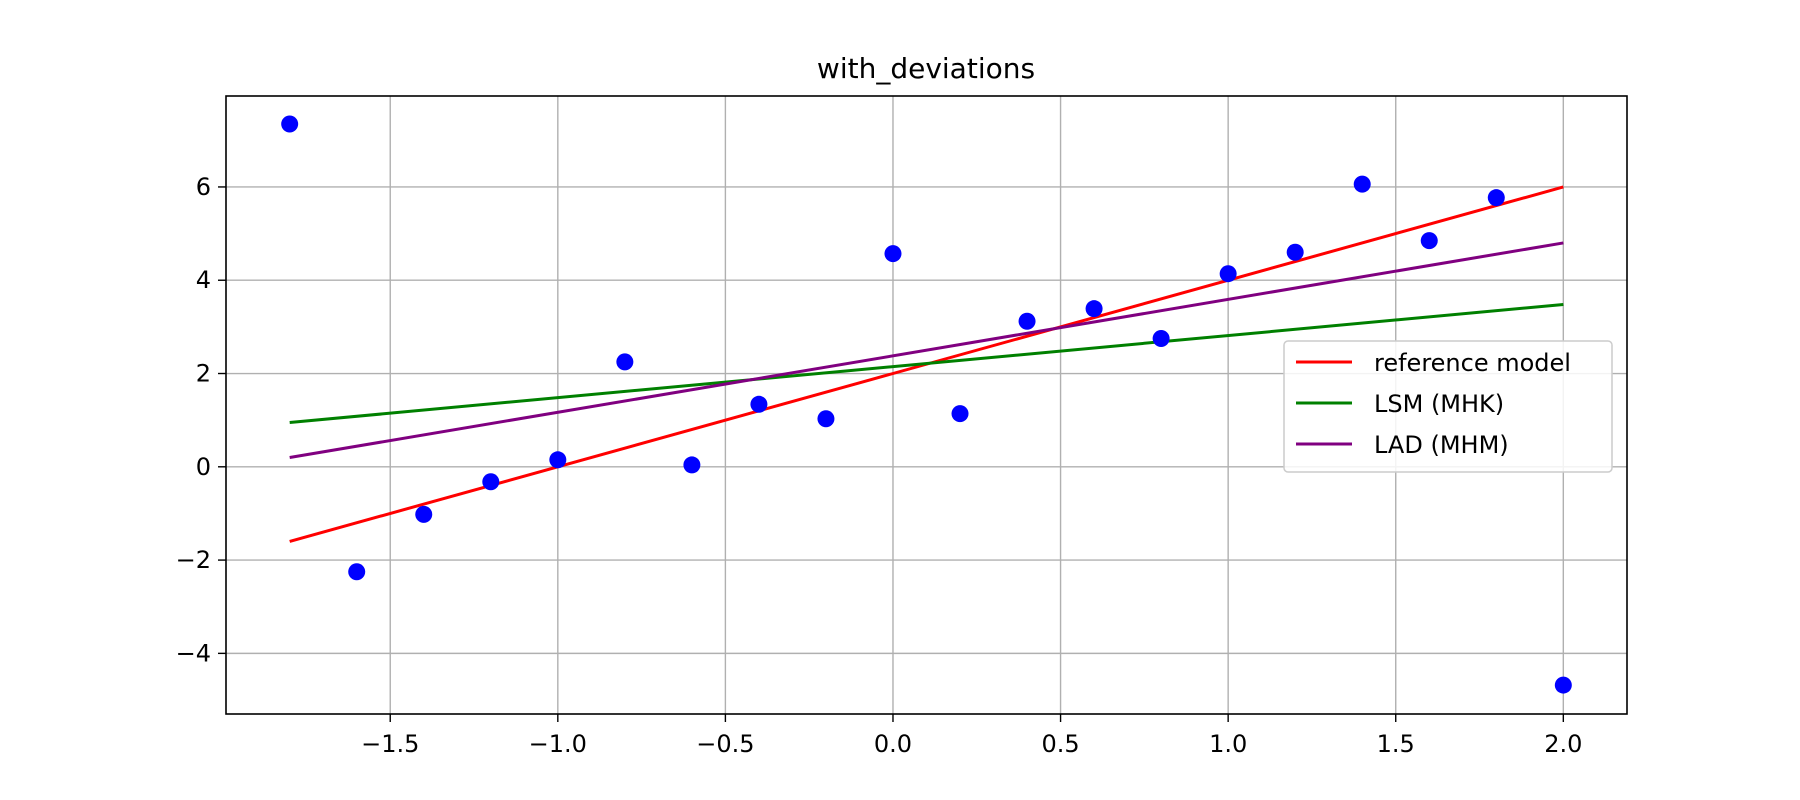 The height and width of the screenshot is (800, 1800). I want to click on legend-label-2: LAD (MHM), so click(1441, 445).